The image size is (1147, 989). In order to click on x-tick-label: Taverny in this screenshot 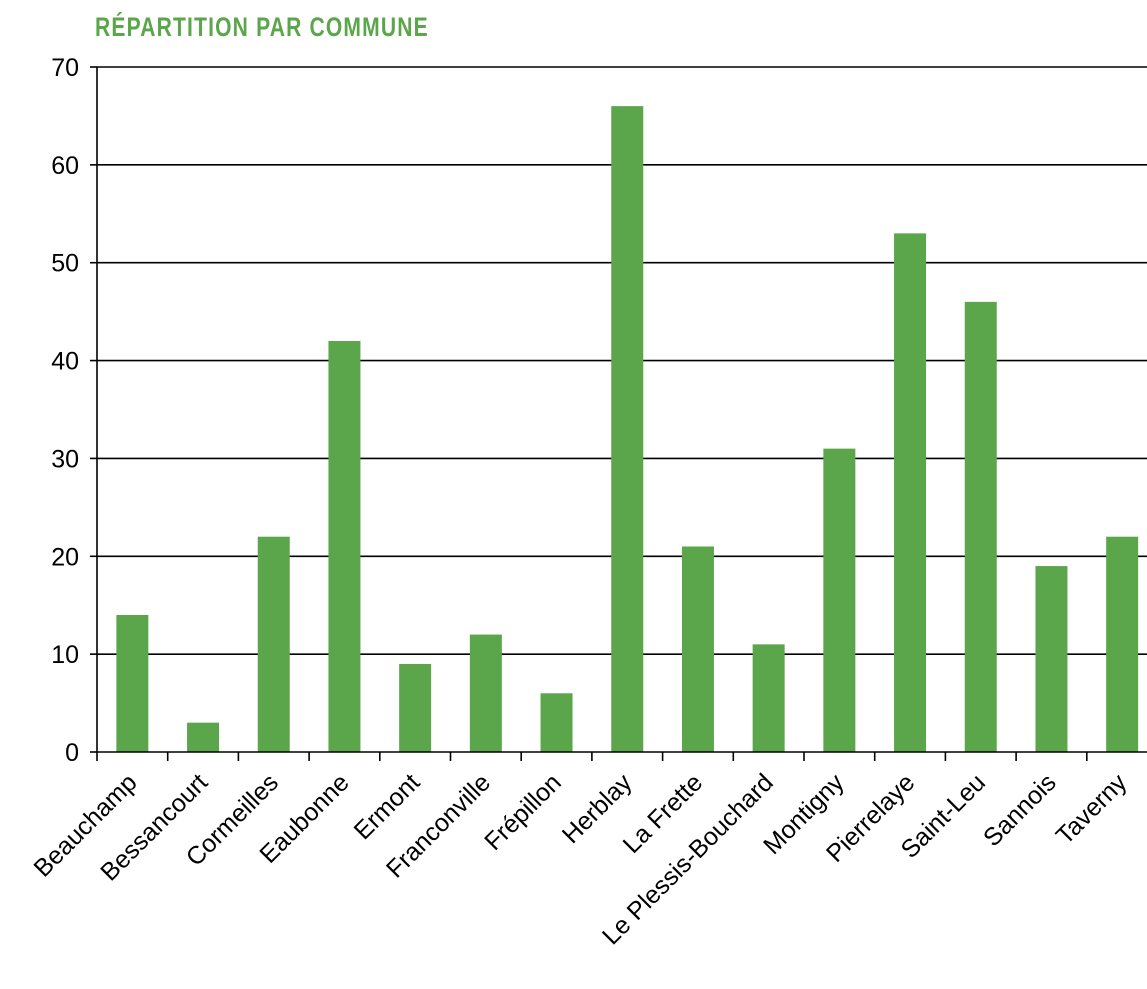, I will do `click(1092, 809)`.